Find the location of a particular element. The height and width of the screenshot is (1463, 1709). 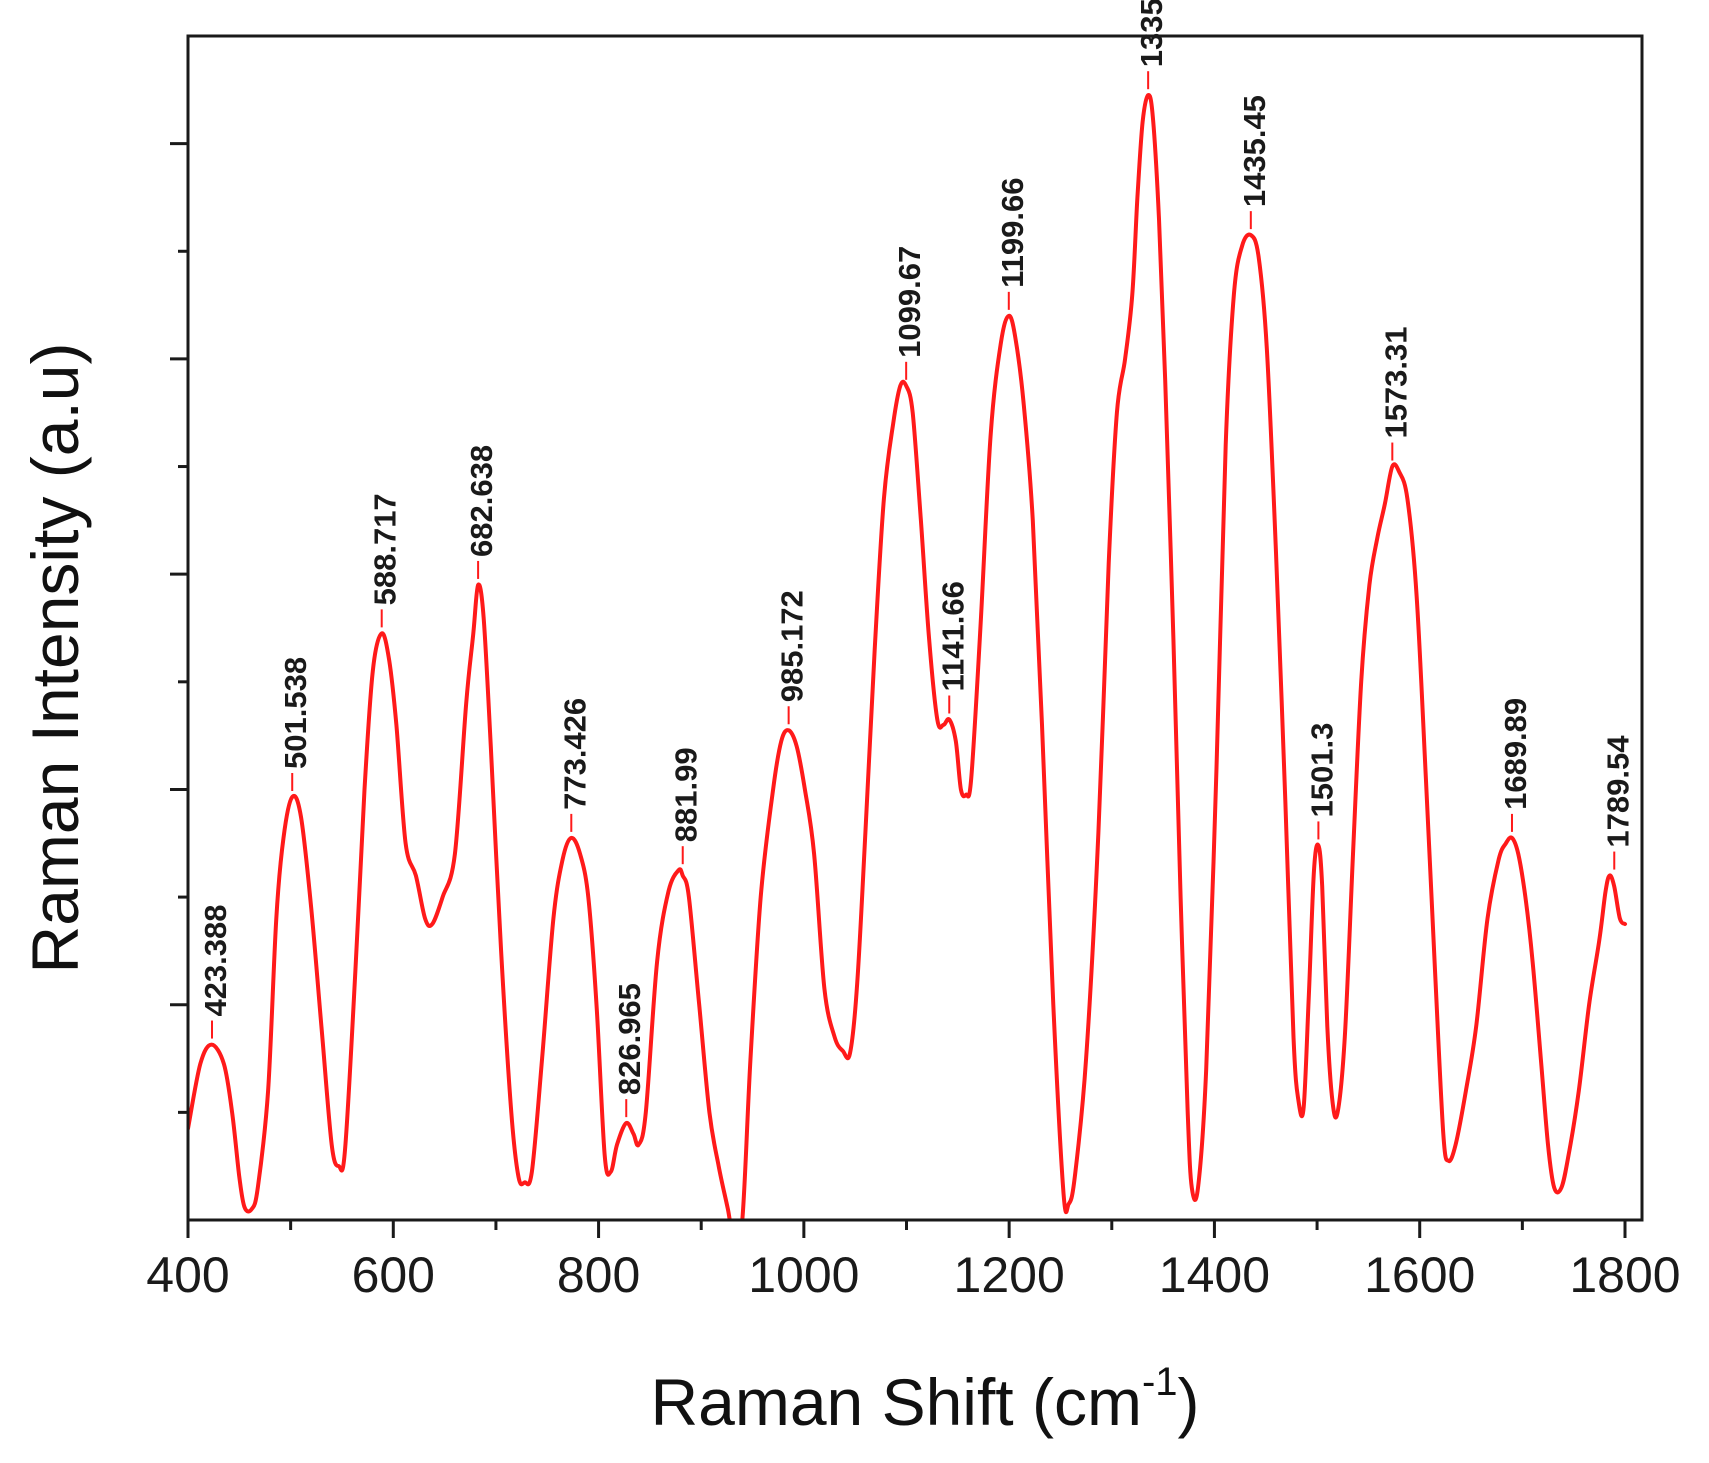

x-tick-labels: 400 600 800 1000 1200 1400 1600 1800 is located at coordinates (913, 1275).